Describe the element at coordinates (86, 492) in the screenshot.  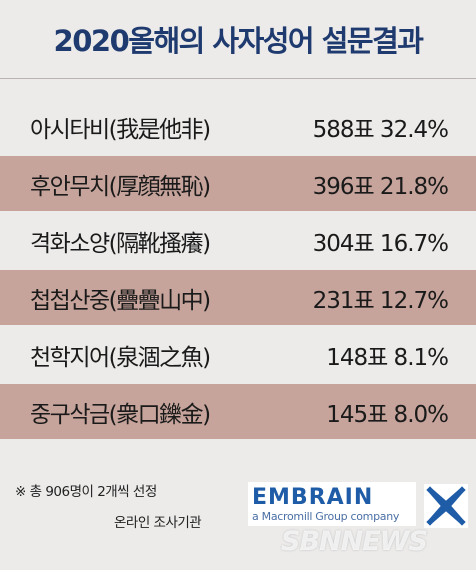
I see `footnote: ※ 총 906명이 2개씩 선정` at that location.